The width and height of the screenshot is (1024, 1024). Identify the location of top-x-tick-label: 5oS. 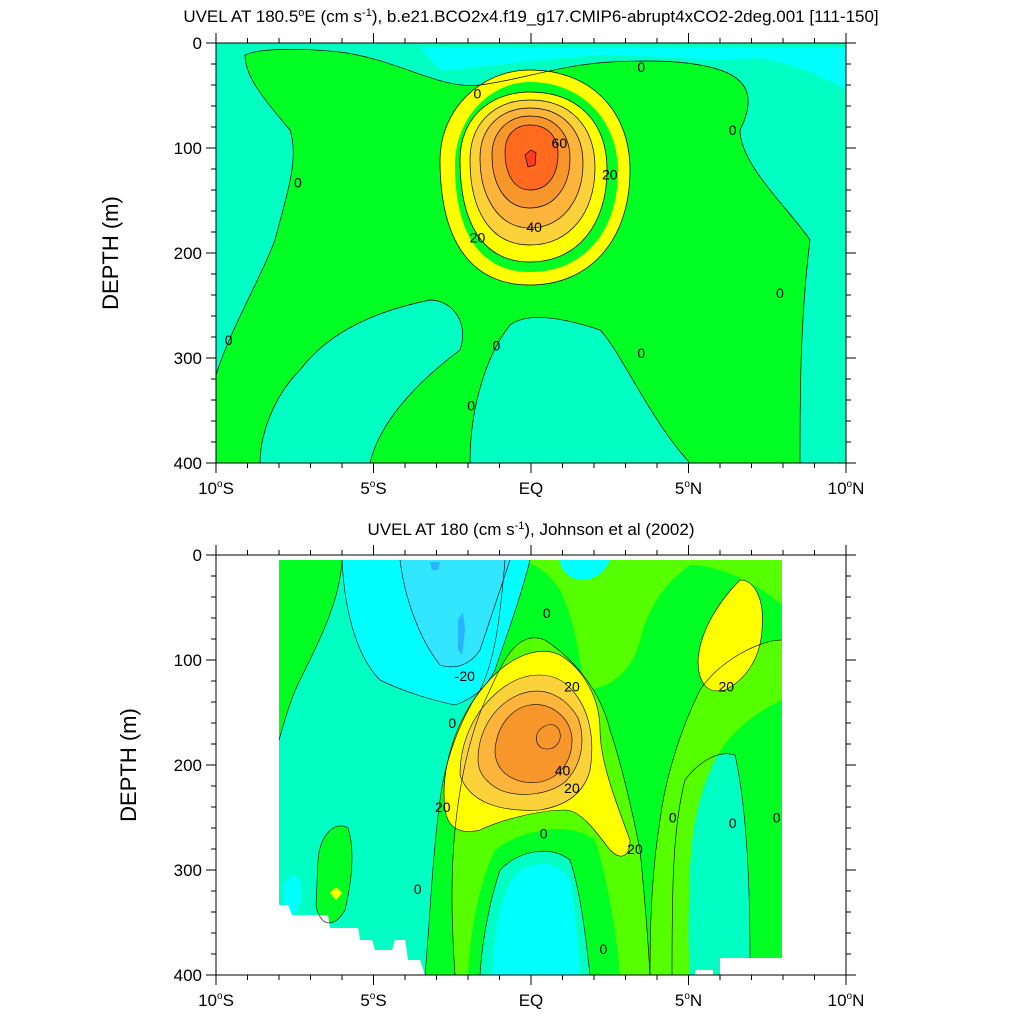
(373, 488).